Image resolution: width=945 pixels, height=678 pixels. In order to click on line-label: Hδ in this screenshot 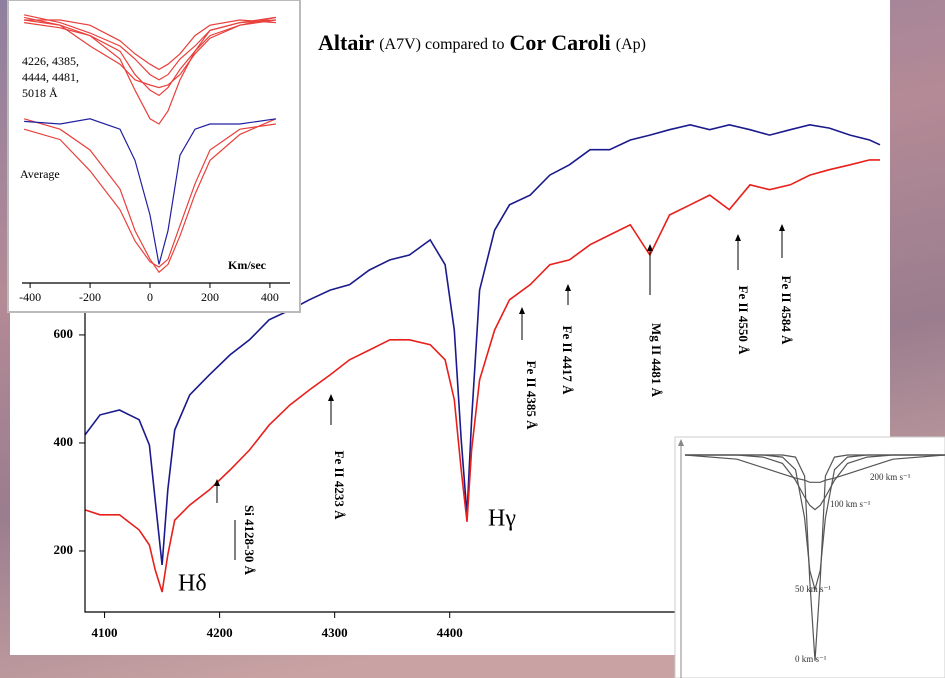, I will do `click(192, 584)`.